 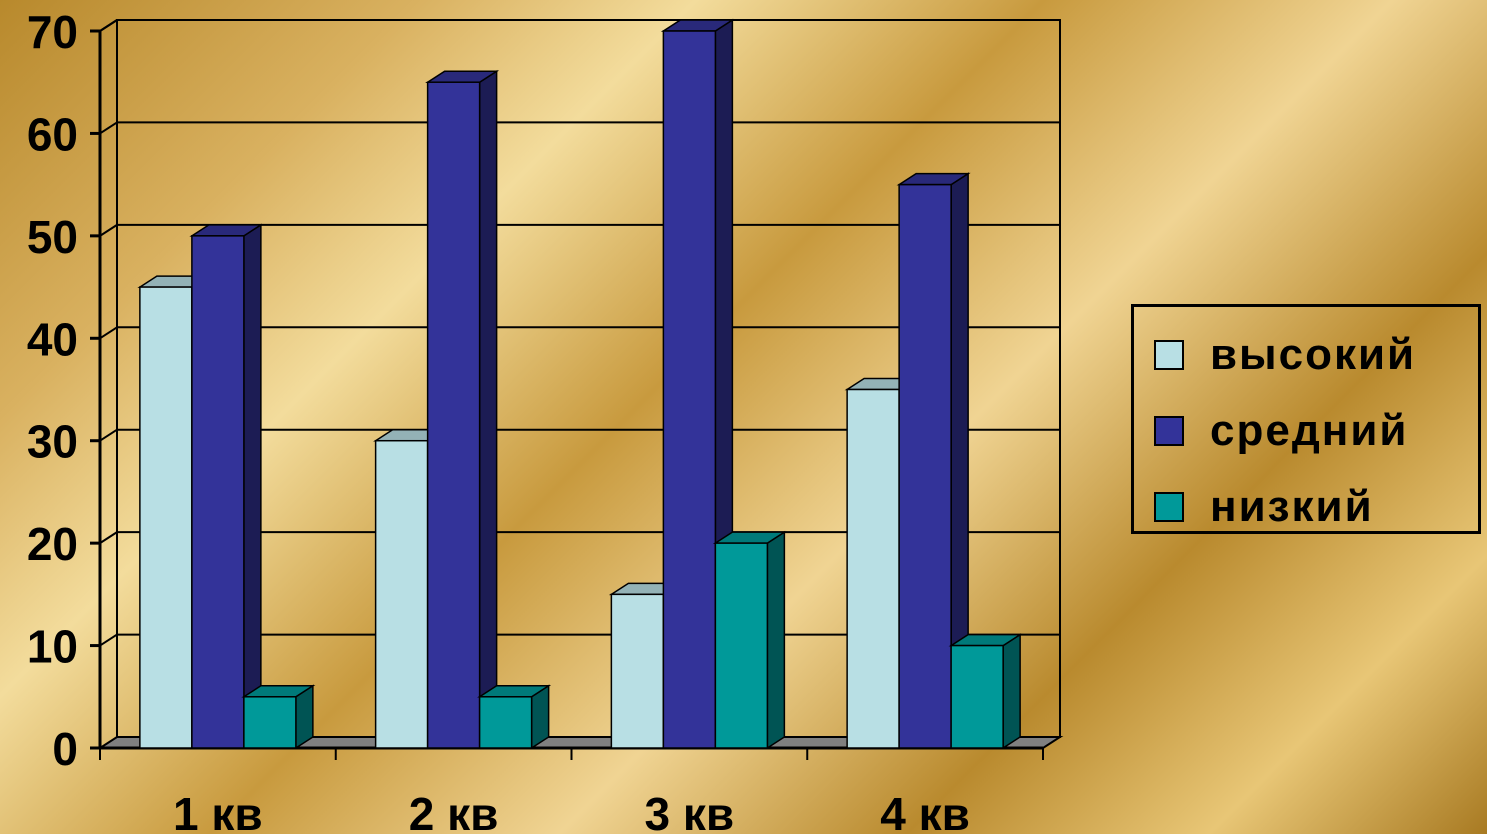 I want to click on y-tick-label: 0, so click(x=65, y=749).